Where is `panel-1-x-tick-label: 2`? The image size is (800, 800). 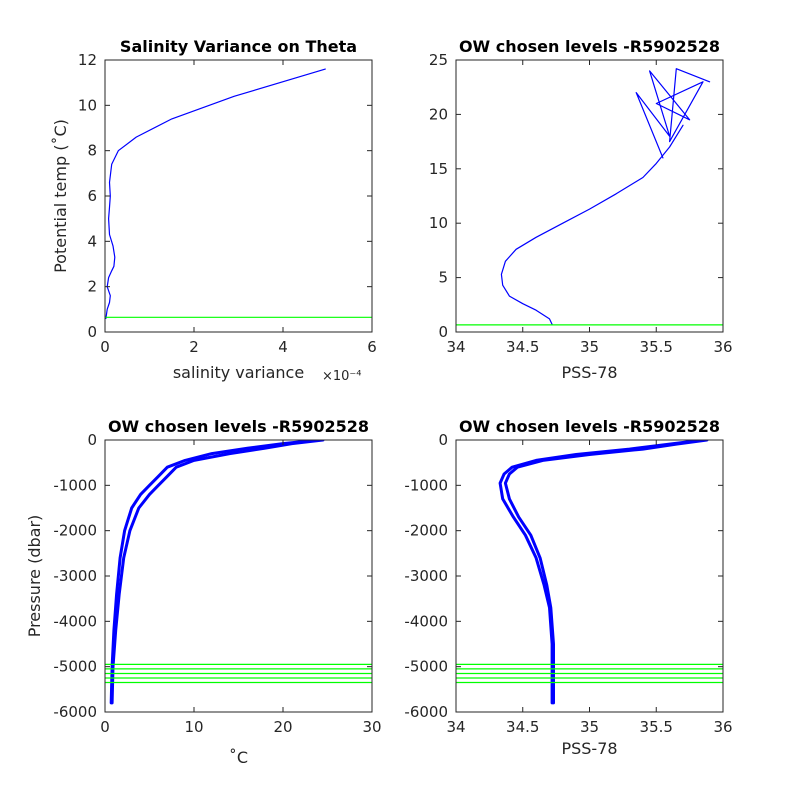 panel-1-x-tick-label: 2 is located at coordinates (194, 347).